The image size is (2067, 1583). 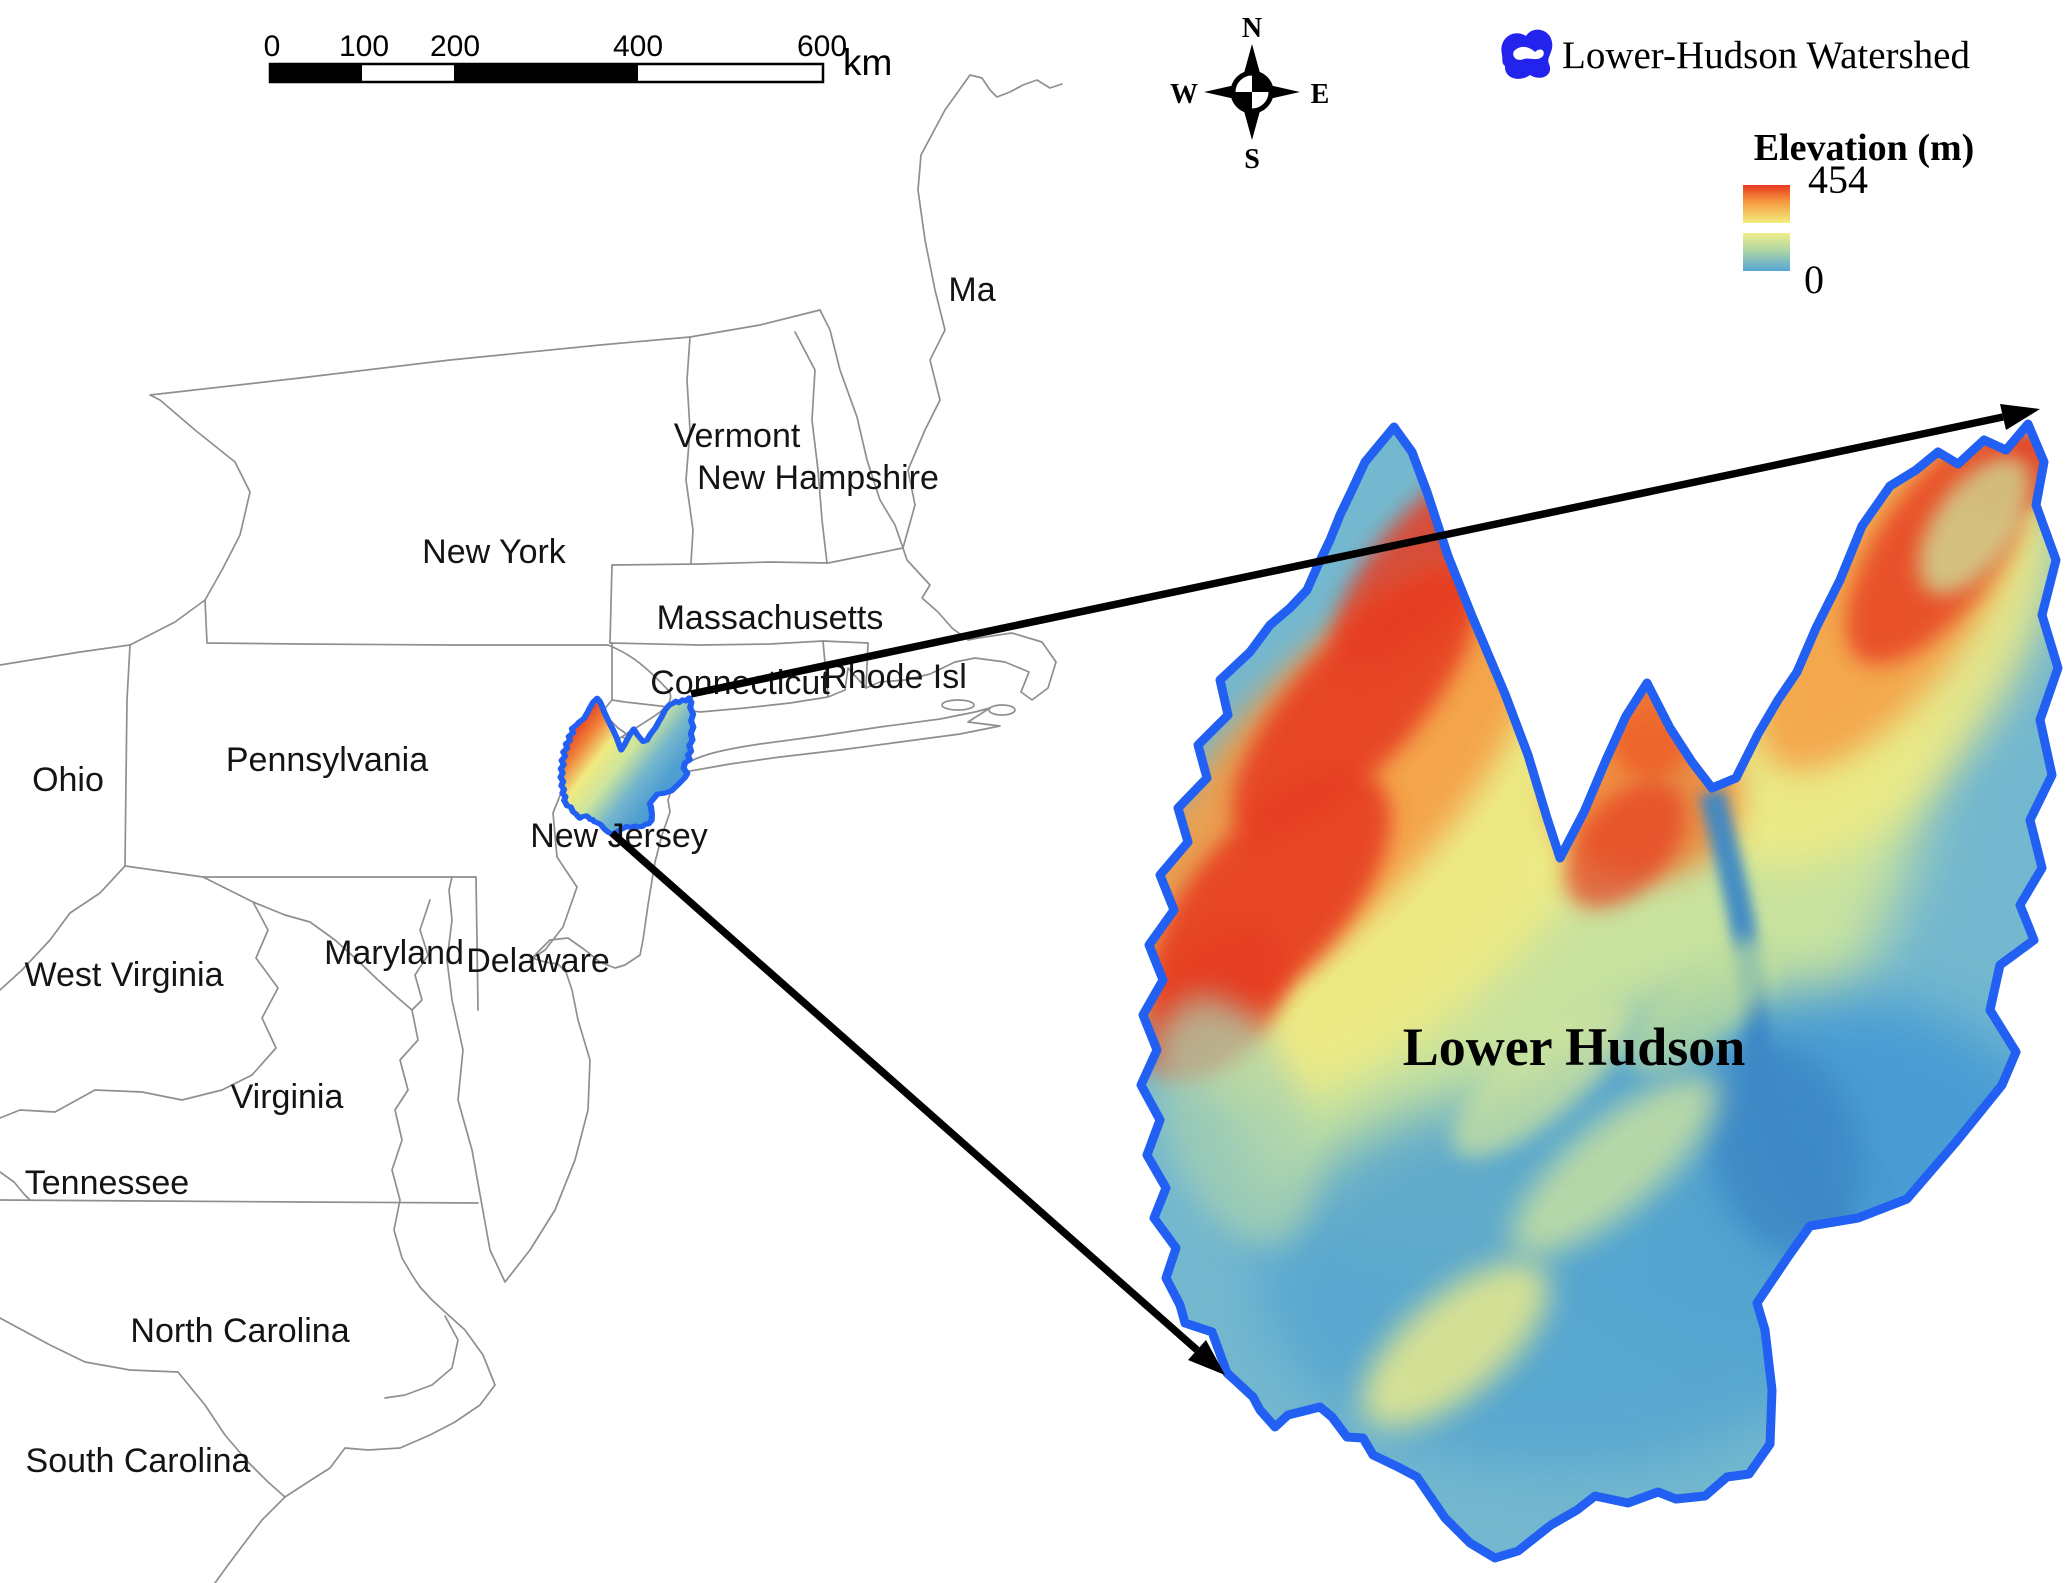 What do you see at coordinates (455, 46) in the screenshot?
I see `scale-tick-label-200: 200` at bounding box center [455, 46].